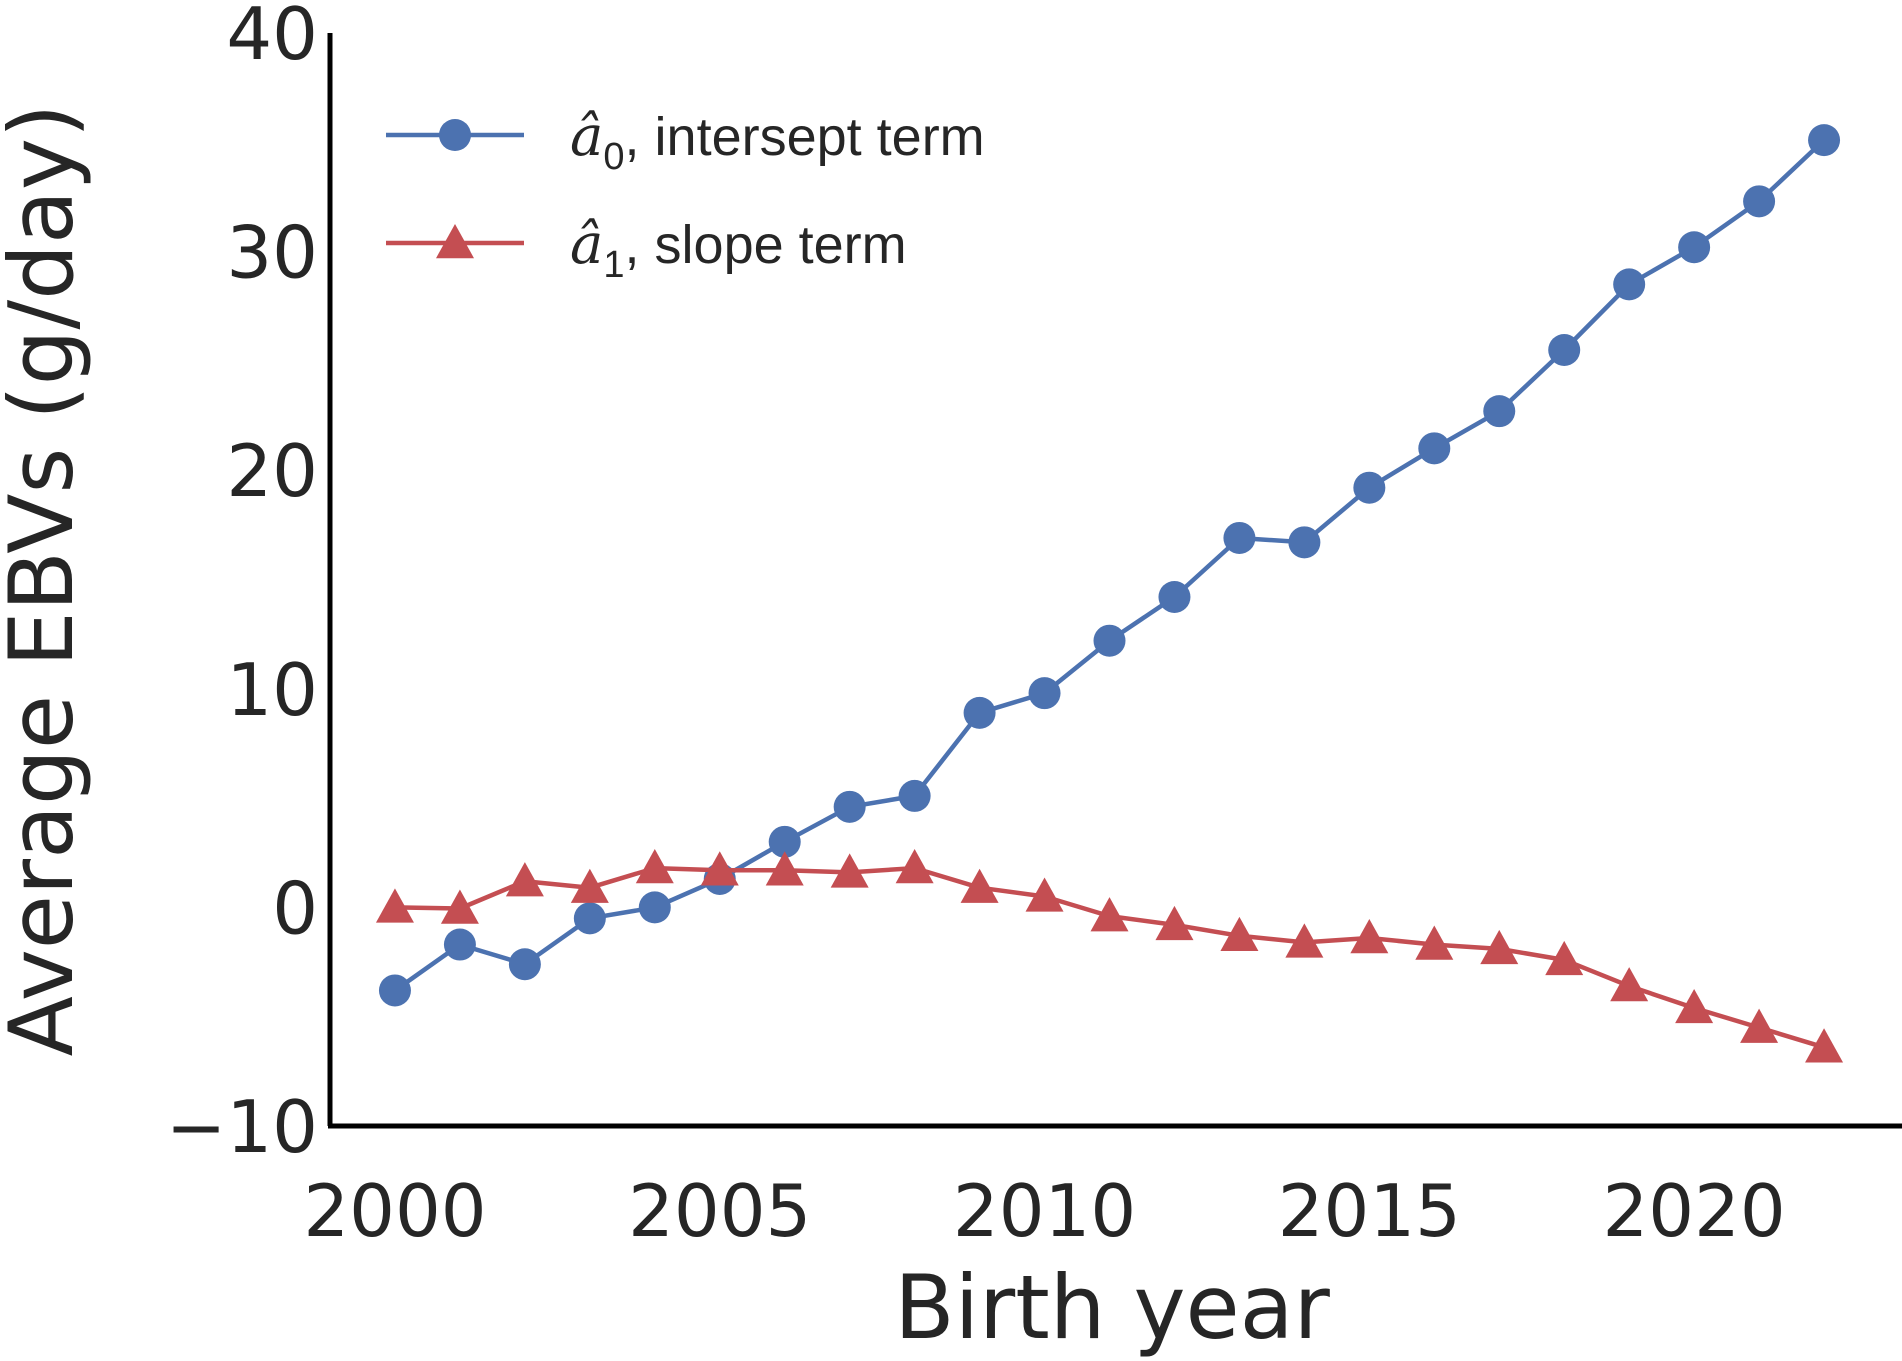 This screenshot has height=1361, width=1902. I want to click on y-tick-labels: −10 0 10 20 30 40, so click(242, 584).